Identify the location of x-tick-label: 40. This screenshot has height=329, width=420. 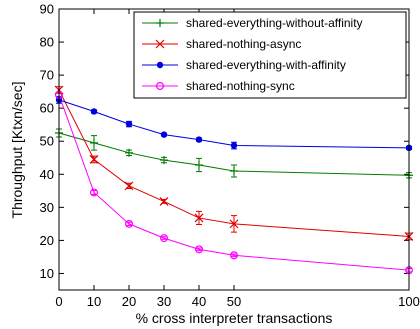
(199, 301).